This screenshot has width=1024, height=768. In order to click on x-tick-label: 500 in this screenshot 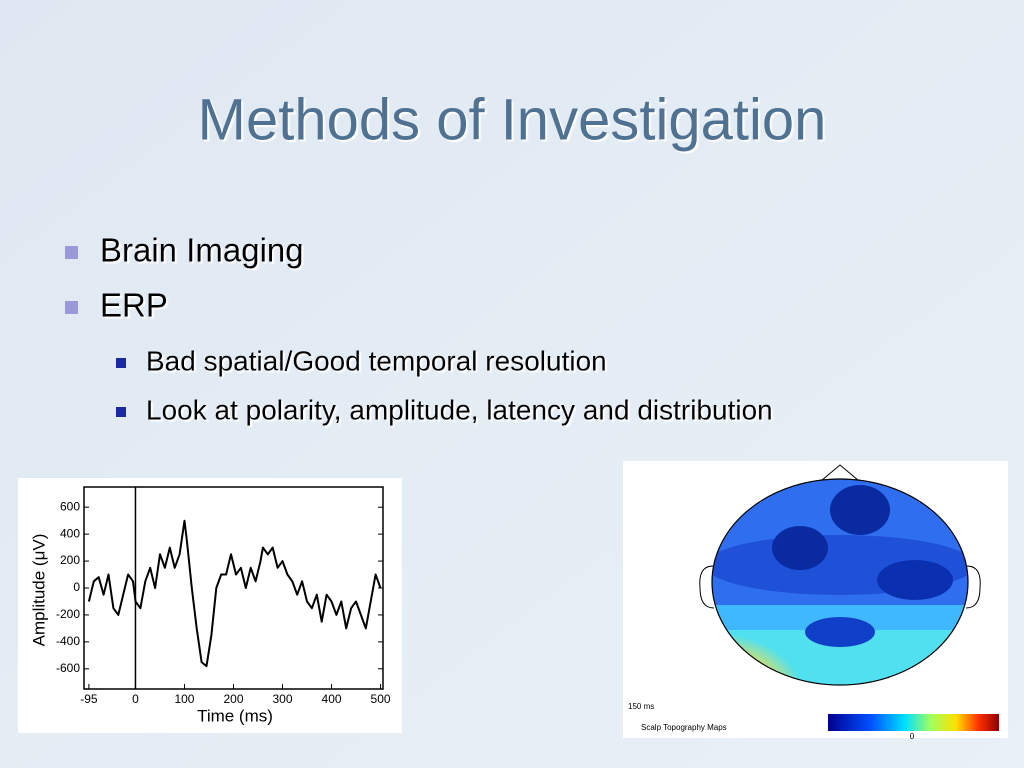, I will do `click(381, 699)`.